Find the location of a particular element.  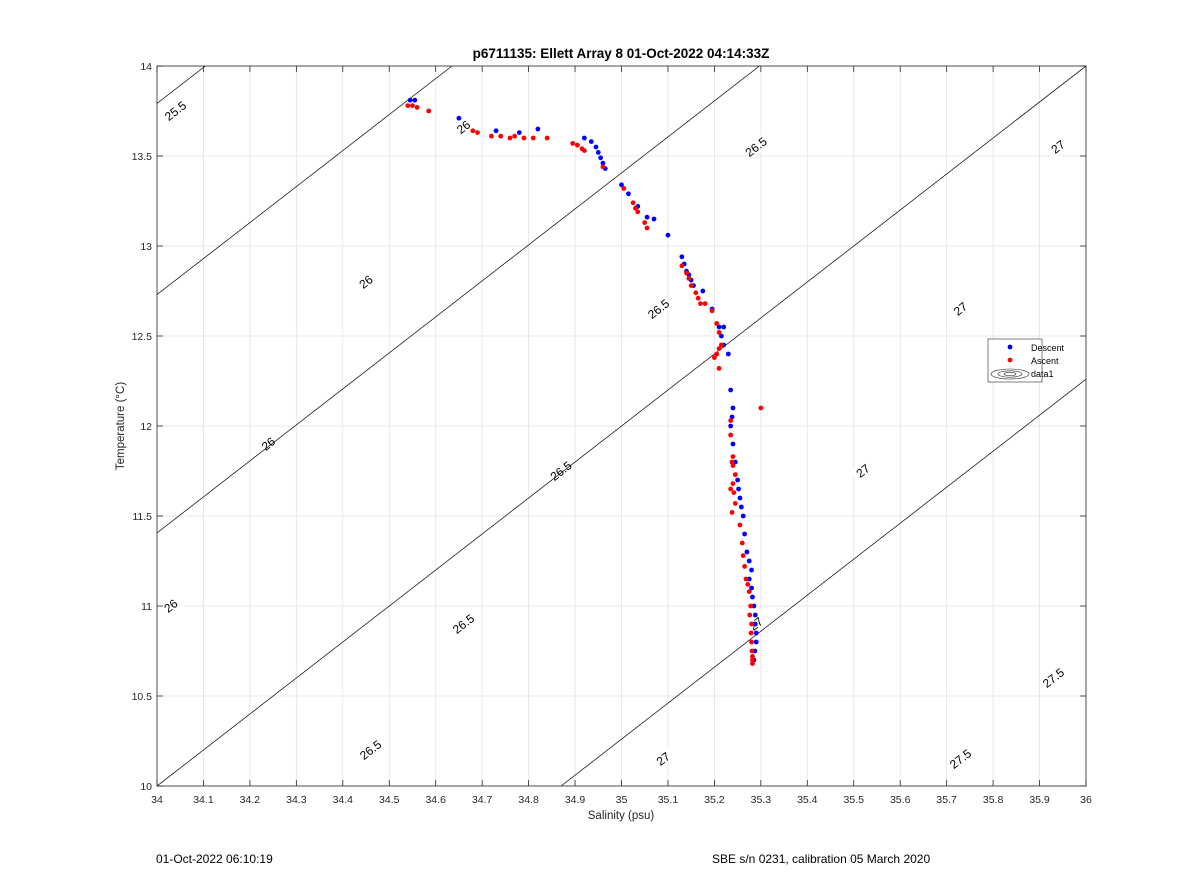

footer-calibration: SBE s/n 0231, calibration 05 March 2020 is located at coordinates (821, 859).